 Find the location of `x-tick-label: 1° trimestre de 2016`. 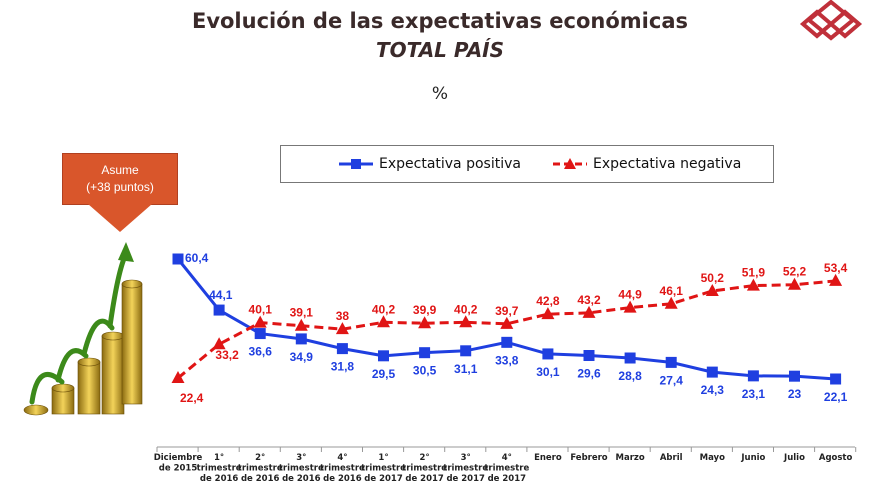

x-tick-label: 1° trimestre de 2016 is located at coordinates (219, 468).